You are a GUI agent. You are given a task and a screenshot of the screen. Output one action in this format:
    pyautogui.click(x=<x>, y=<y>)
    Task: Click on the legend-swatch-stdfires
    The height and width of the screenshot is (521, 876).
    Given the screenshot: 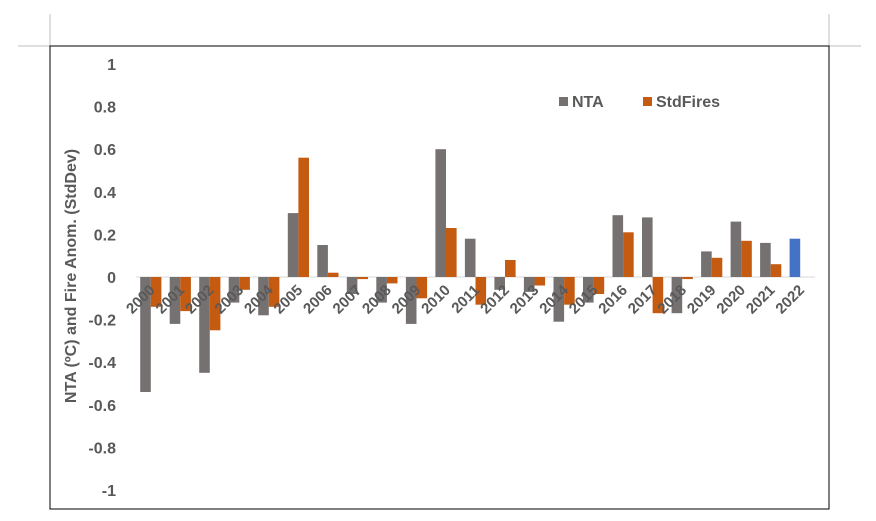 What is the action you would take?
    pyautogui.click(x=647, y=101)
    